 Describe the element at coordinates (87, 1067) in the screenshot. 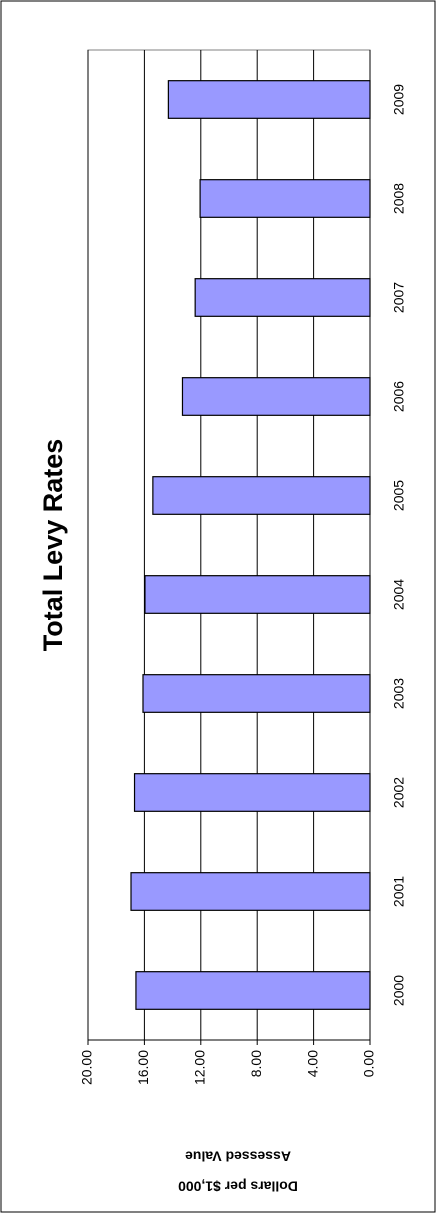

I see `y-tick-label: 20.00` at that location.